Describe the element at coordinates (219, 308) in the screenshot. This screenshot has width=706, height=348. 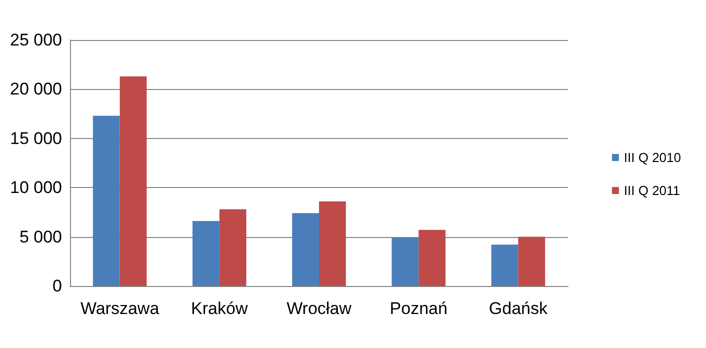
I see `x-tick-label: Kraków` at that location.